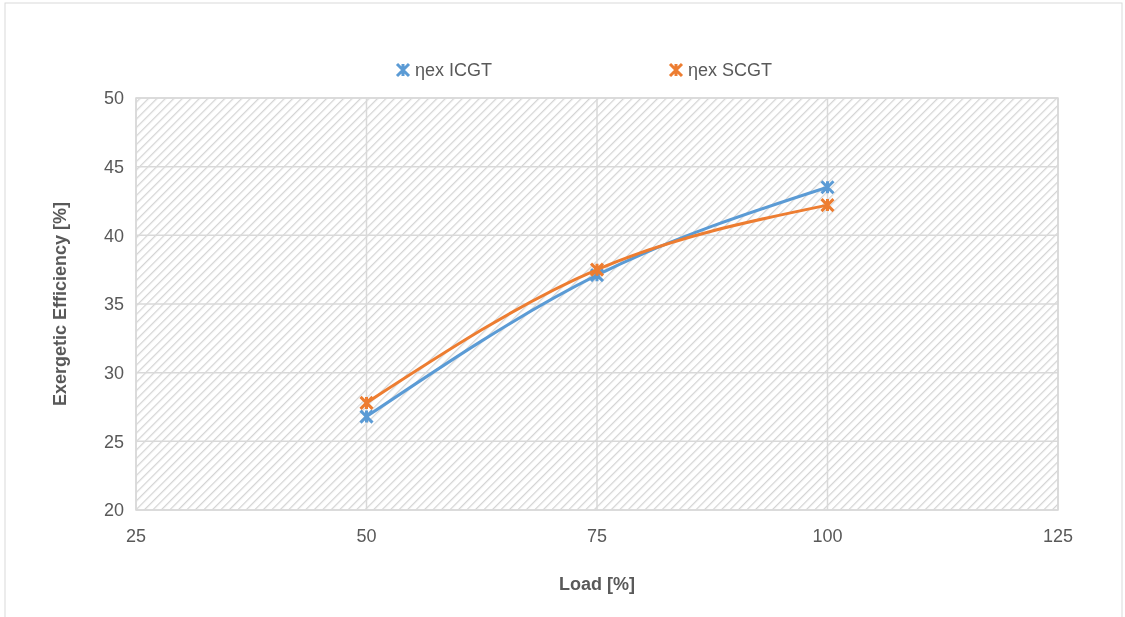 This screenshot has height=617, width=1125. I want to click on y-tick-label: 45, so click(113, 166).